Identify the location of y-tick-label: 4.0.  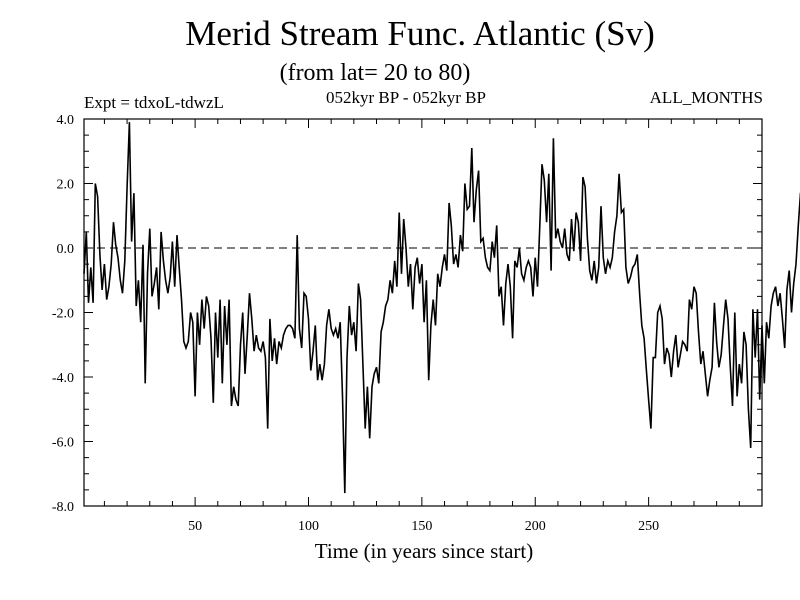
(66, 120).